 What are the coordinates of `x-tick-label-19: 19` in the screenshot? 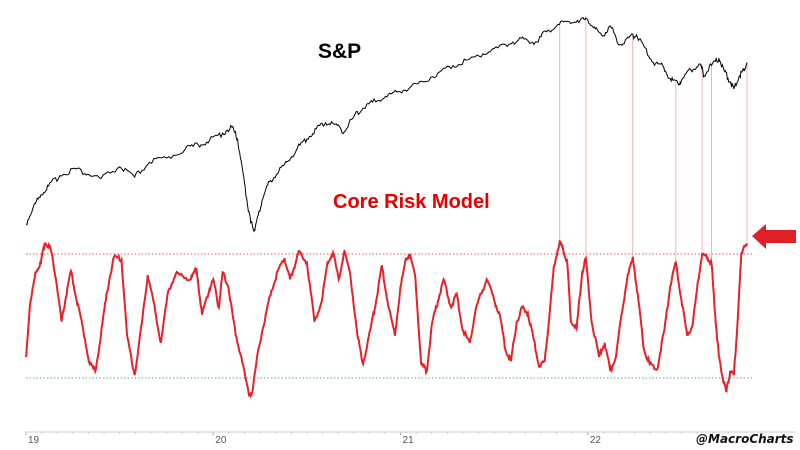 It's located at (34, 440).